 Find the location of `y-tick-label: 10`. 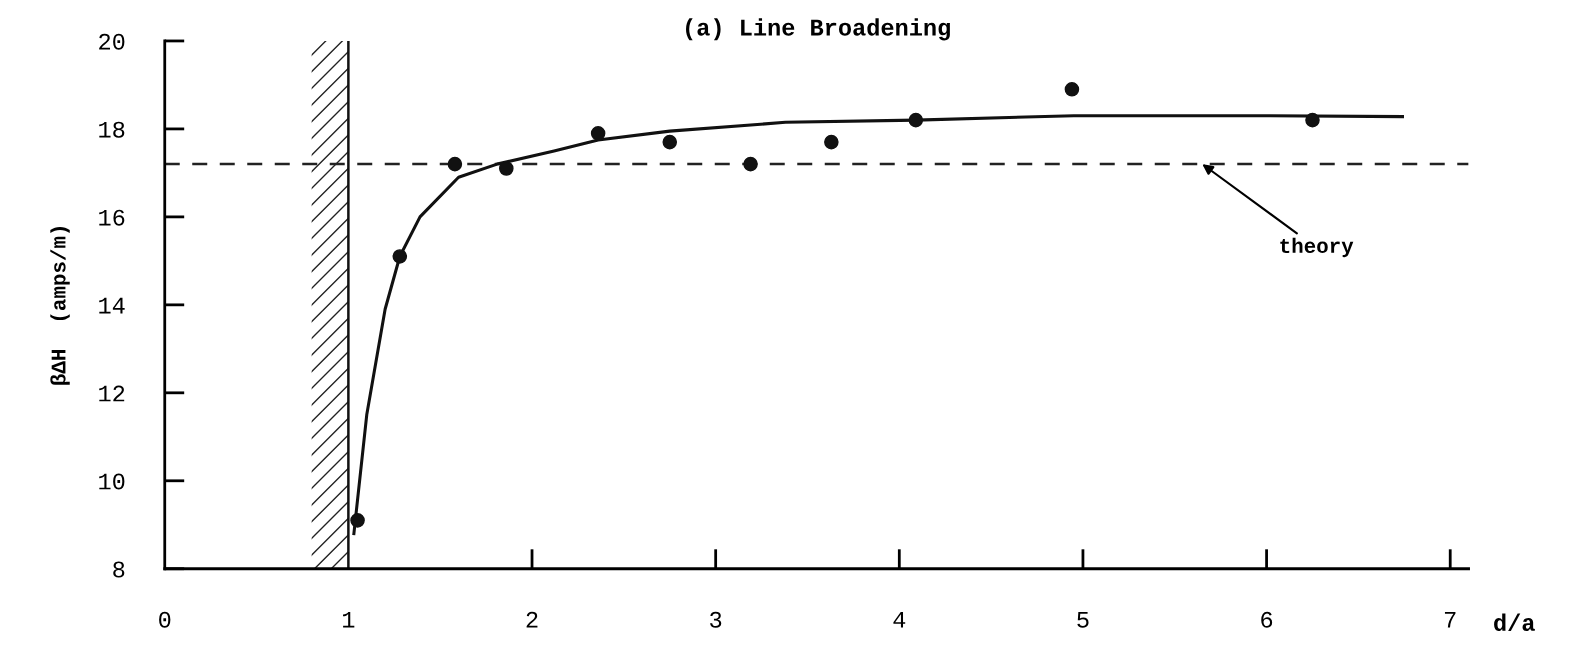

y-tick-label: 10 is located at coordinates (112, 481).